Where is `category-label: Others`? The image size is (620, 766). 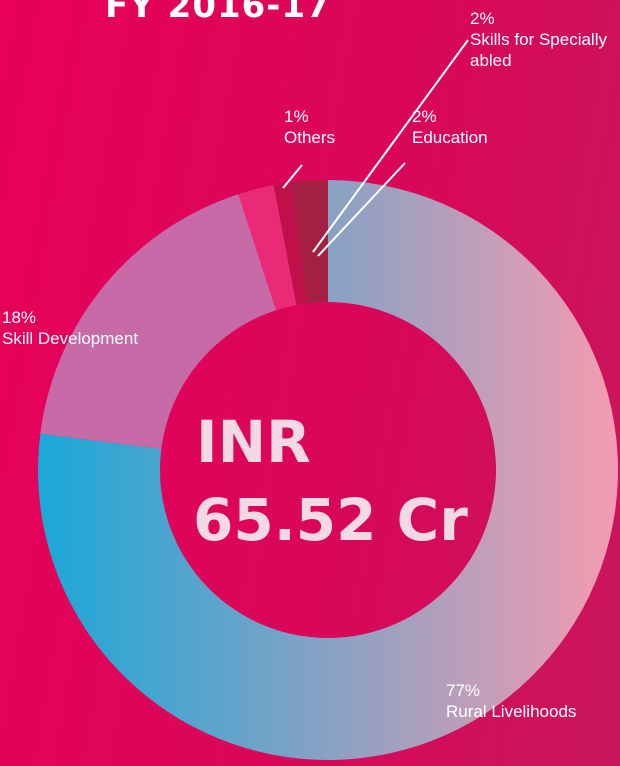
category-label: Others is located at coordinates (310, 137).